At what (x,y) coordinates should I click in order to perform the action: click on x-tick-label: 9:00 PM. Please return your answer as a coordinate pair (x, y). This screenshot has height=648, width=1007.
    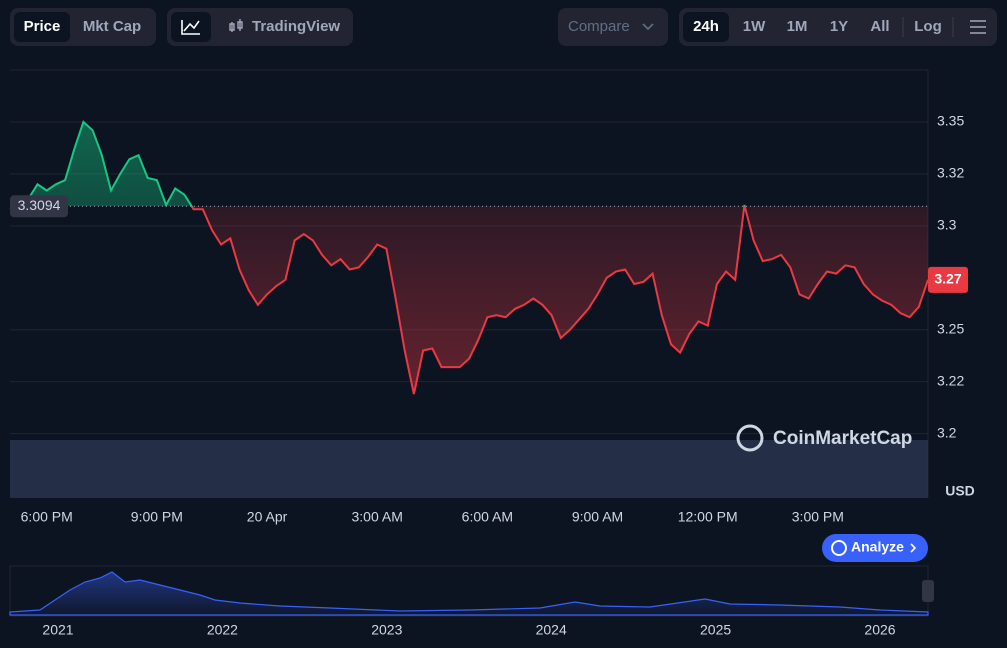
    Looking at the image, I should click on (157, 517).